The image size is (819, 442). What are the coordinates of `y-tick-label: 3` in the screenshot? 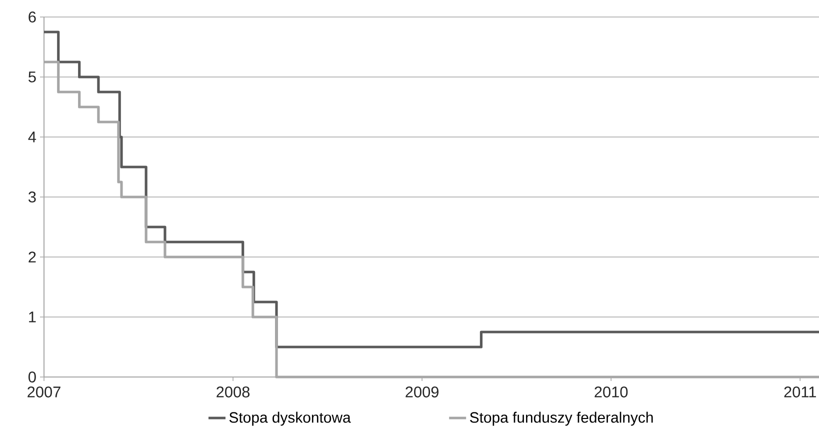 It's located at (32, 197).